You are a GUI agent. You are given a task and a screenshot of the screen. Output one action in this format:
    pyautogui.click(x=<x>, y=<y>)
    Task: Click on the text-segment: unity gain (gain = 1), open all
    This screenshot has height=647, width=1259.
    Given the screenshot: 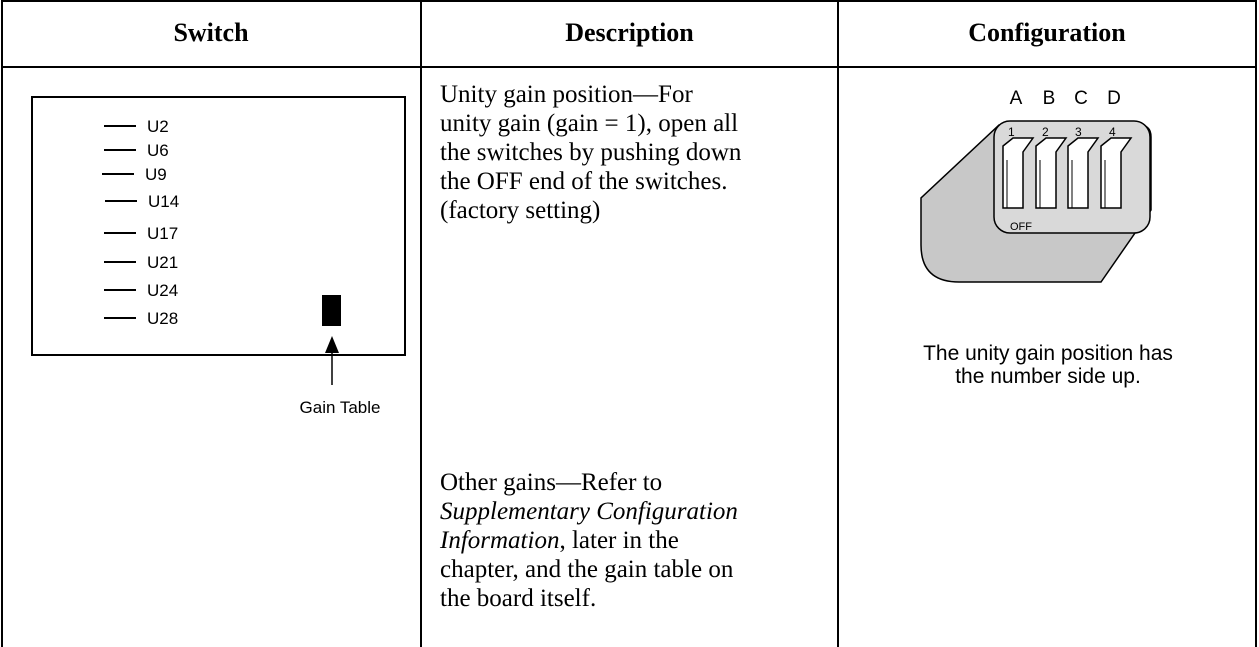 What is the action you would take?
    pyautogui.click(x=589, y=123)
    